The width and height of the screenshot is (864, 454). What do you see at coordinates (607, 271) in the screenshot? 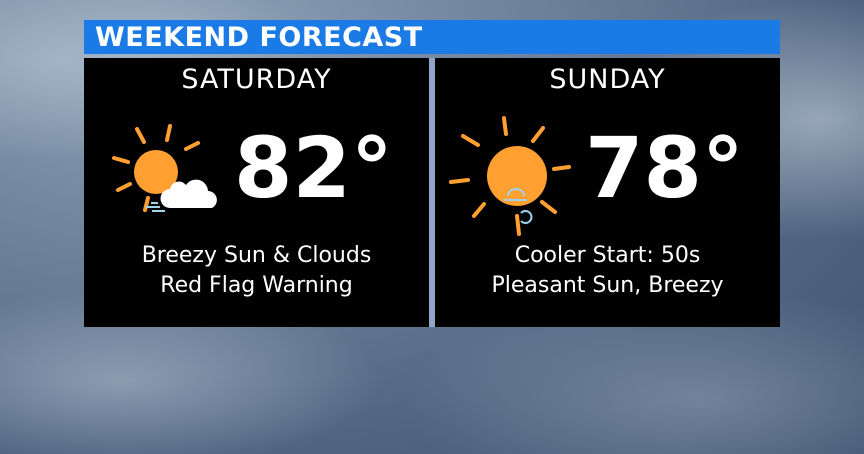
I see `description: Cooler Start: 50s Pleasant Sun, Breezy` at bounding box center [607, 271].